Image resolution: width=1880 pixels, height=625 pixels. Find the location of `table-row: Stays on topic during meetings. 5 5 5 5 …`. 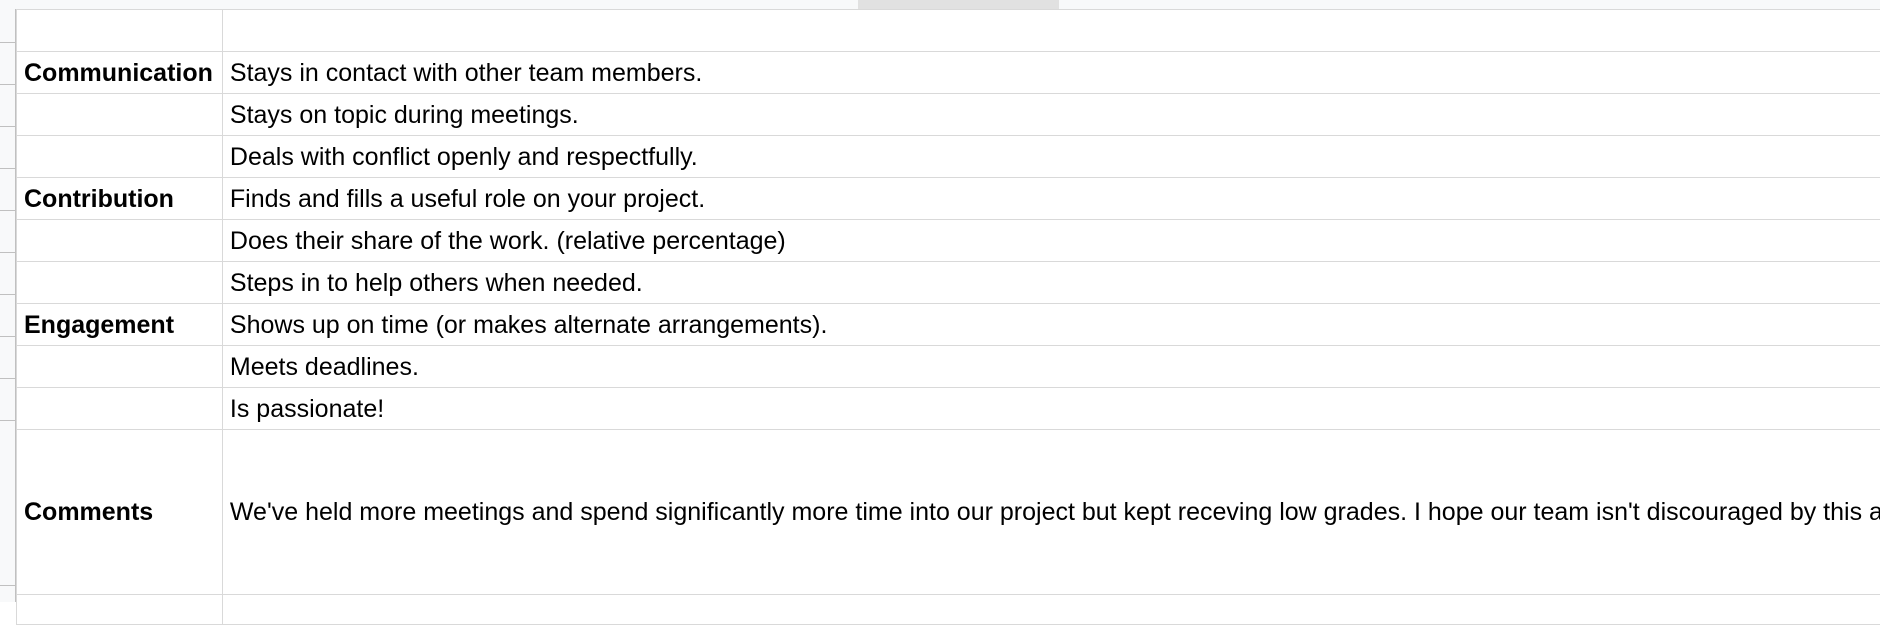

table-row: Stays on topic during meetings. 5 5 5 5 … is located at coordinates (948, 115).